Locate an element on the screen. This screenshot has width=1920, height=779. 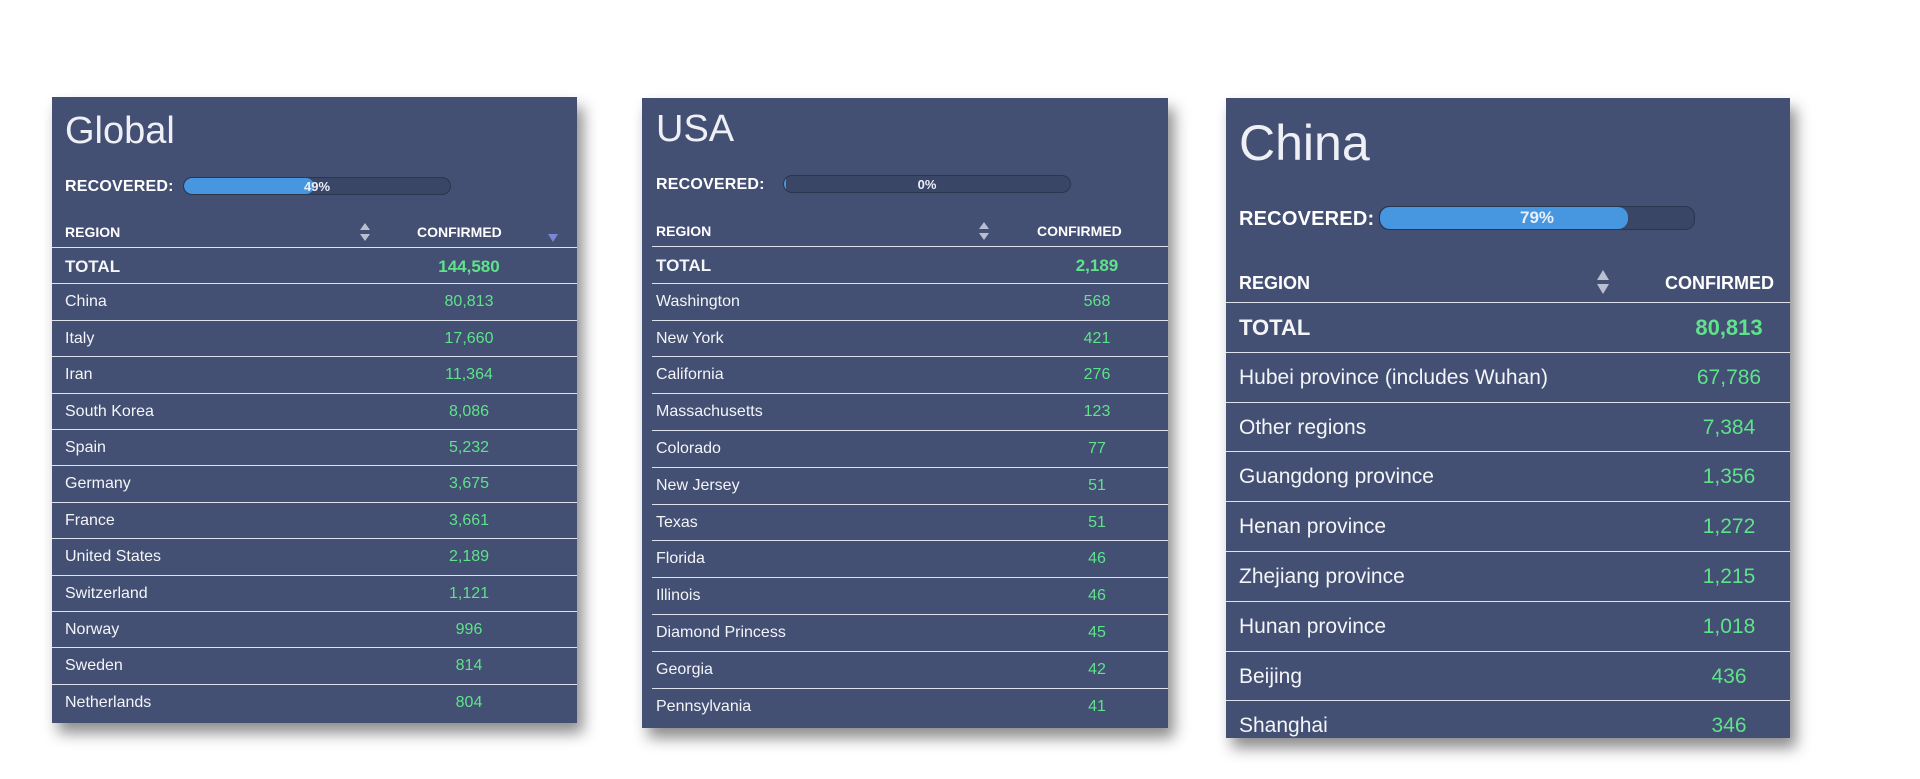
confirmed-value: 996 is located at coordinates (469, 629).